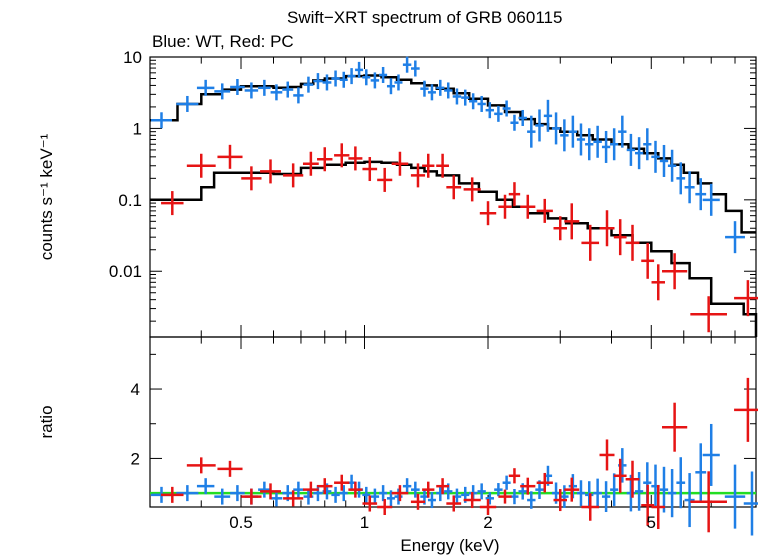 The width and height of the screenshot is (758, 556). Describe the element at coordinates (241, 522) in the screenshot. I see `x-tick-label: 0.5` at that location.